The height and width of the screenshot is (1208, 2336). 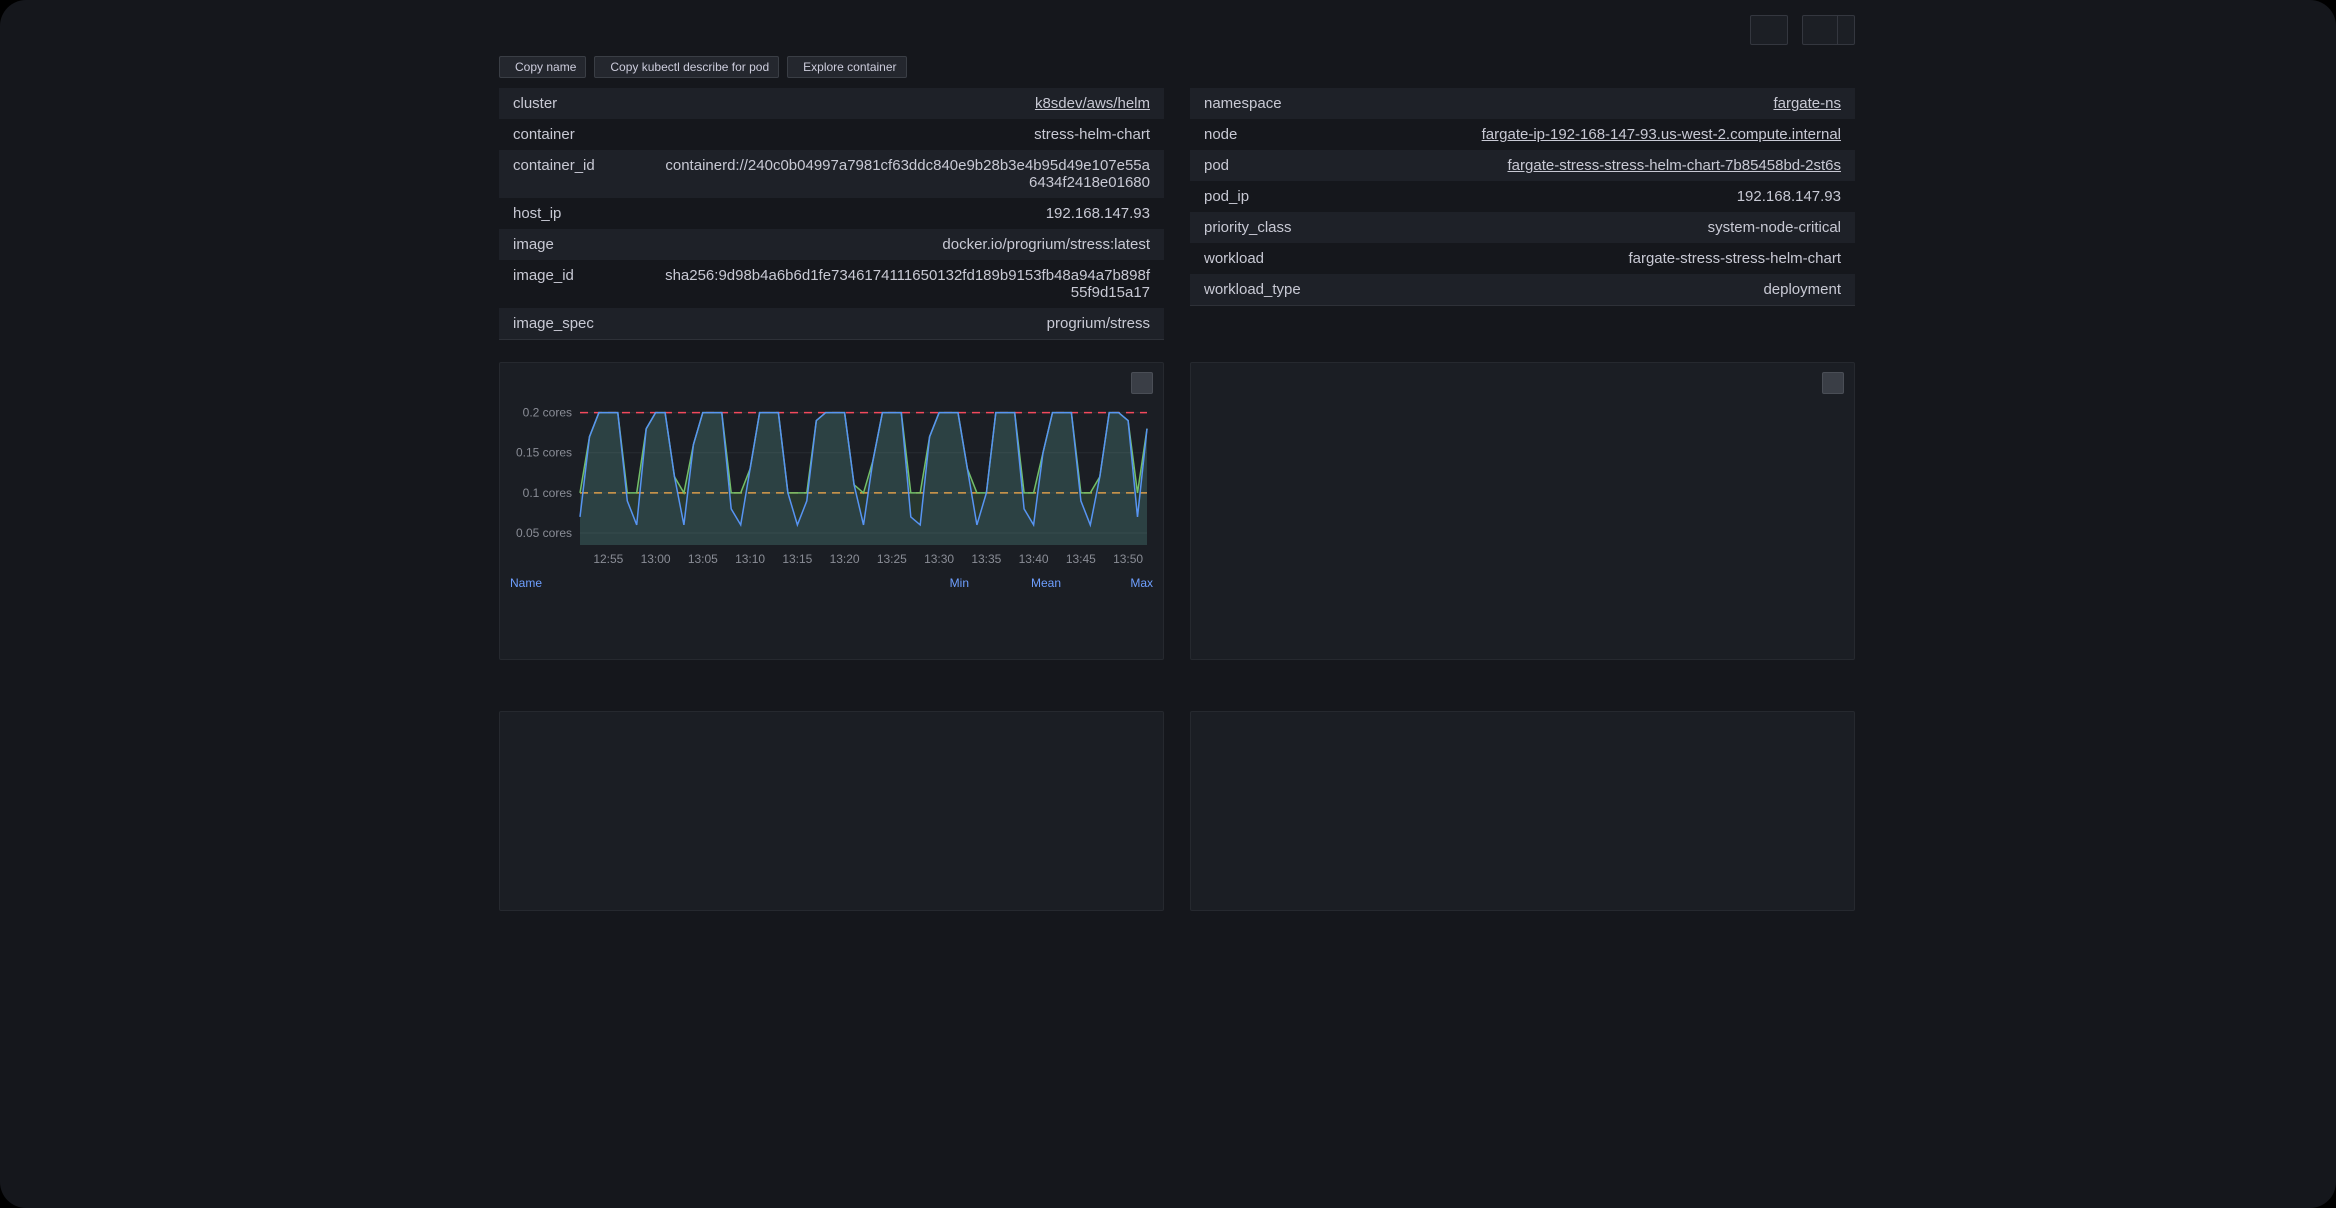 What do you see at coordinates (831, 134) in the screenshot?
I see `info-row-container: container stress-helm-chart` at bounding box center [831, 134].